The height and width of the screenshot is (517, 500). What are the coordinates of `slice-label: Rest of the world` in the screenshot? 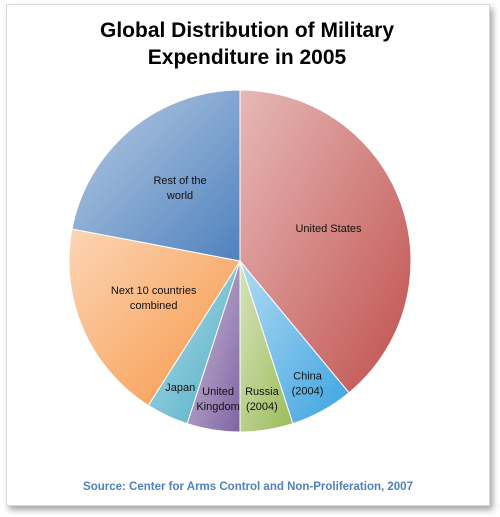 It's located at (179, 188).